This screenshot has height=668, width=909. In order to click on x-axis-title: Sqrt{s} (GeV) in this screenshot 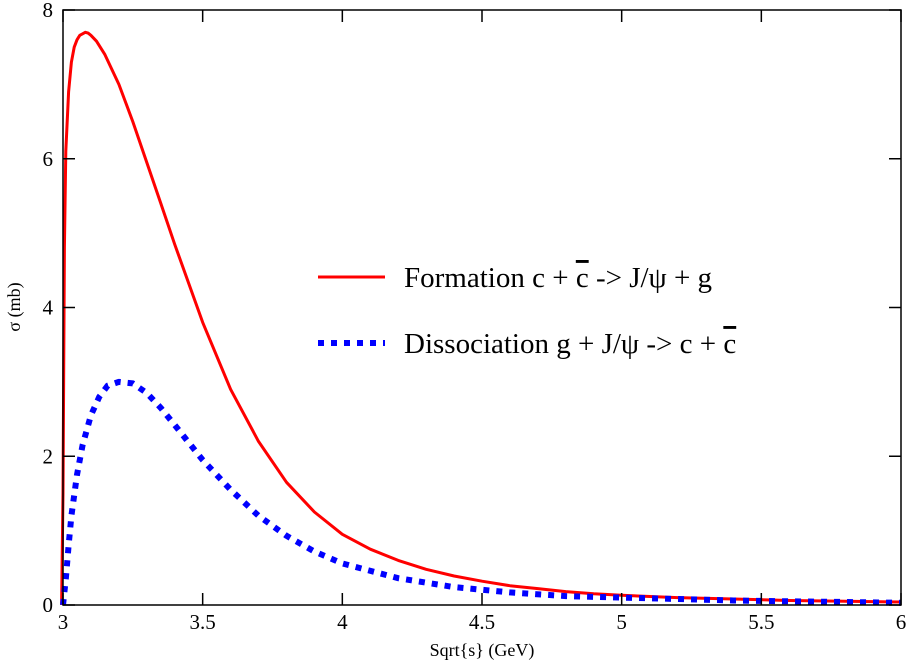, I will do `click(482, 650)`.